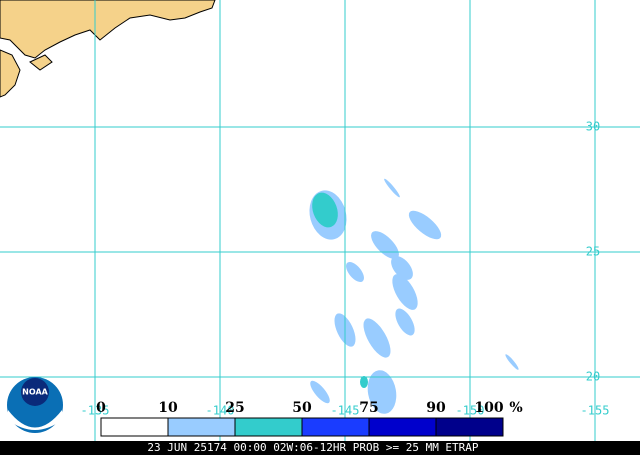 The image size is (640, 455). What do you see at coordinates (515, 408) in the screenshot?
I see `legend-unit: %` at bounding box center [515, 408].